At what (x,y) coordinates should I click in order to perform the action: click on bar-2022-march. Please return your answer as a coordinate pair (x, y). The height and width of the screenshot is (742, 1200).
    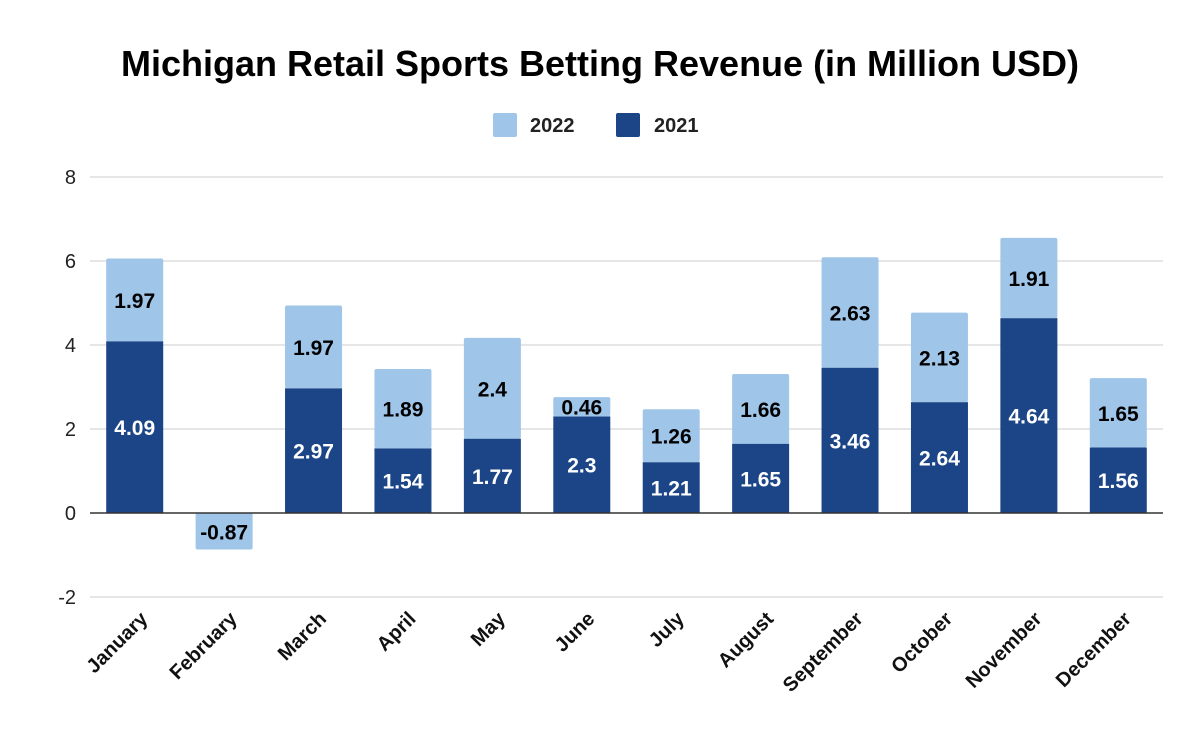
    Looking at the image, I should click on (314, 347).